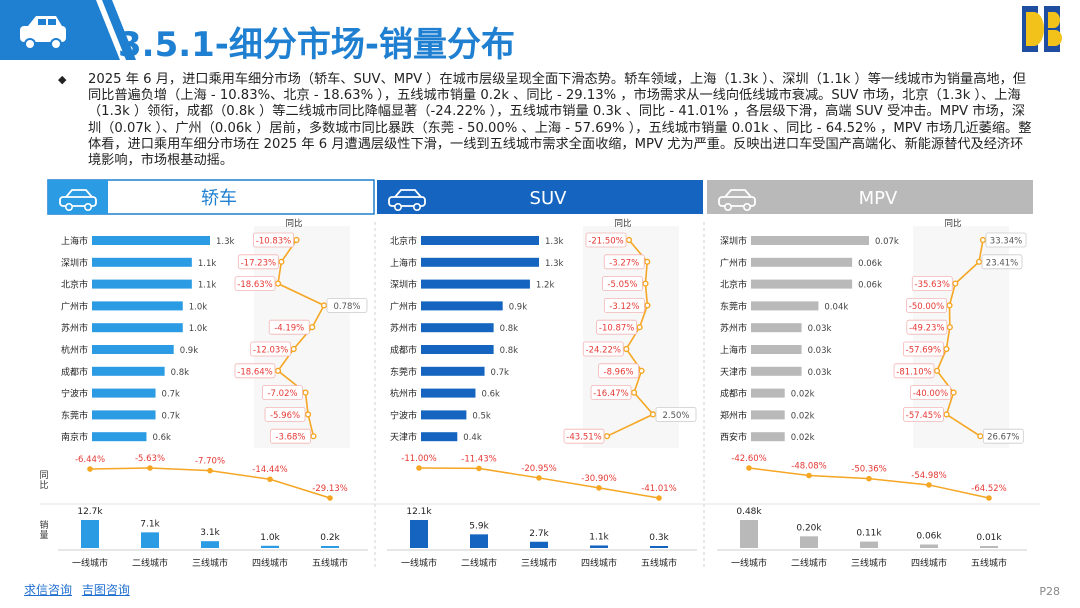  Describe the element at coordinates (733, 328) in the screenshot. I see `city-label: 苏州市` at that location.